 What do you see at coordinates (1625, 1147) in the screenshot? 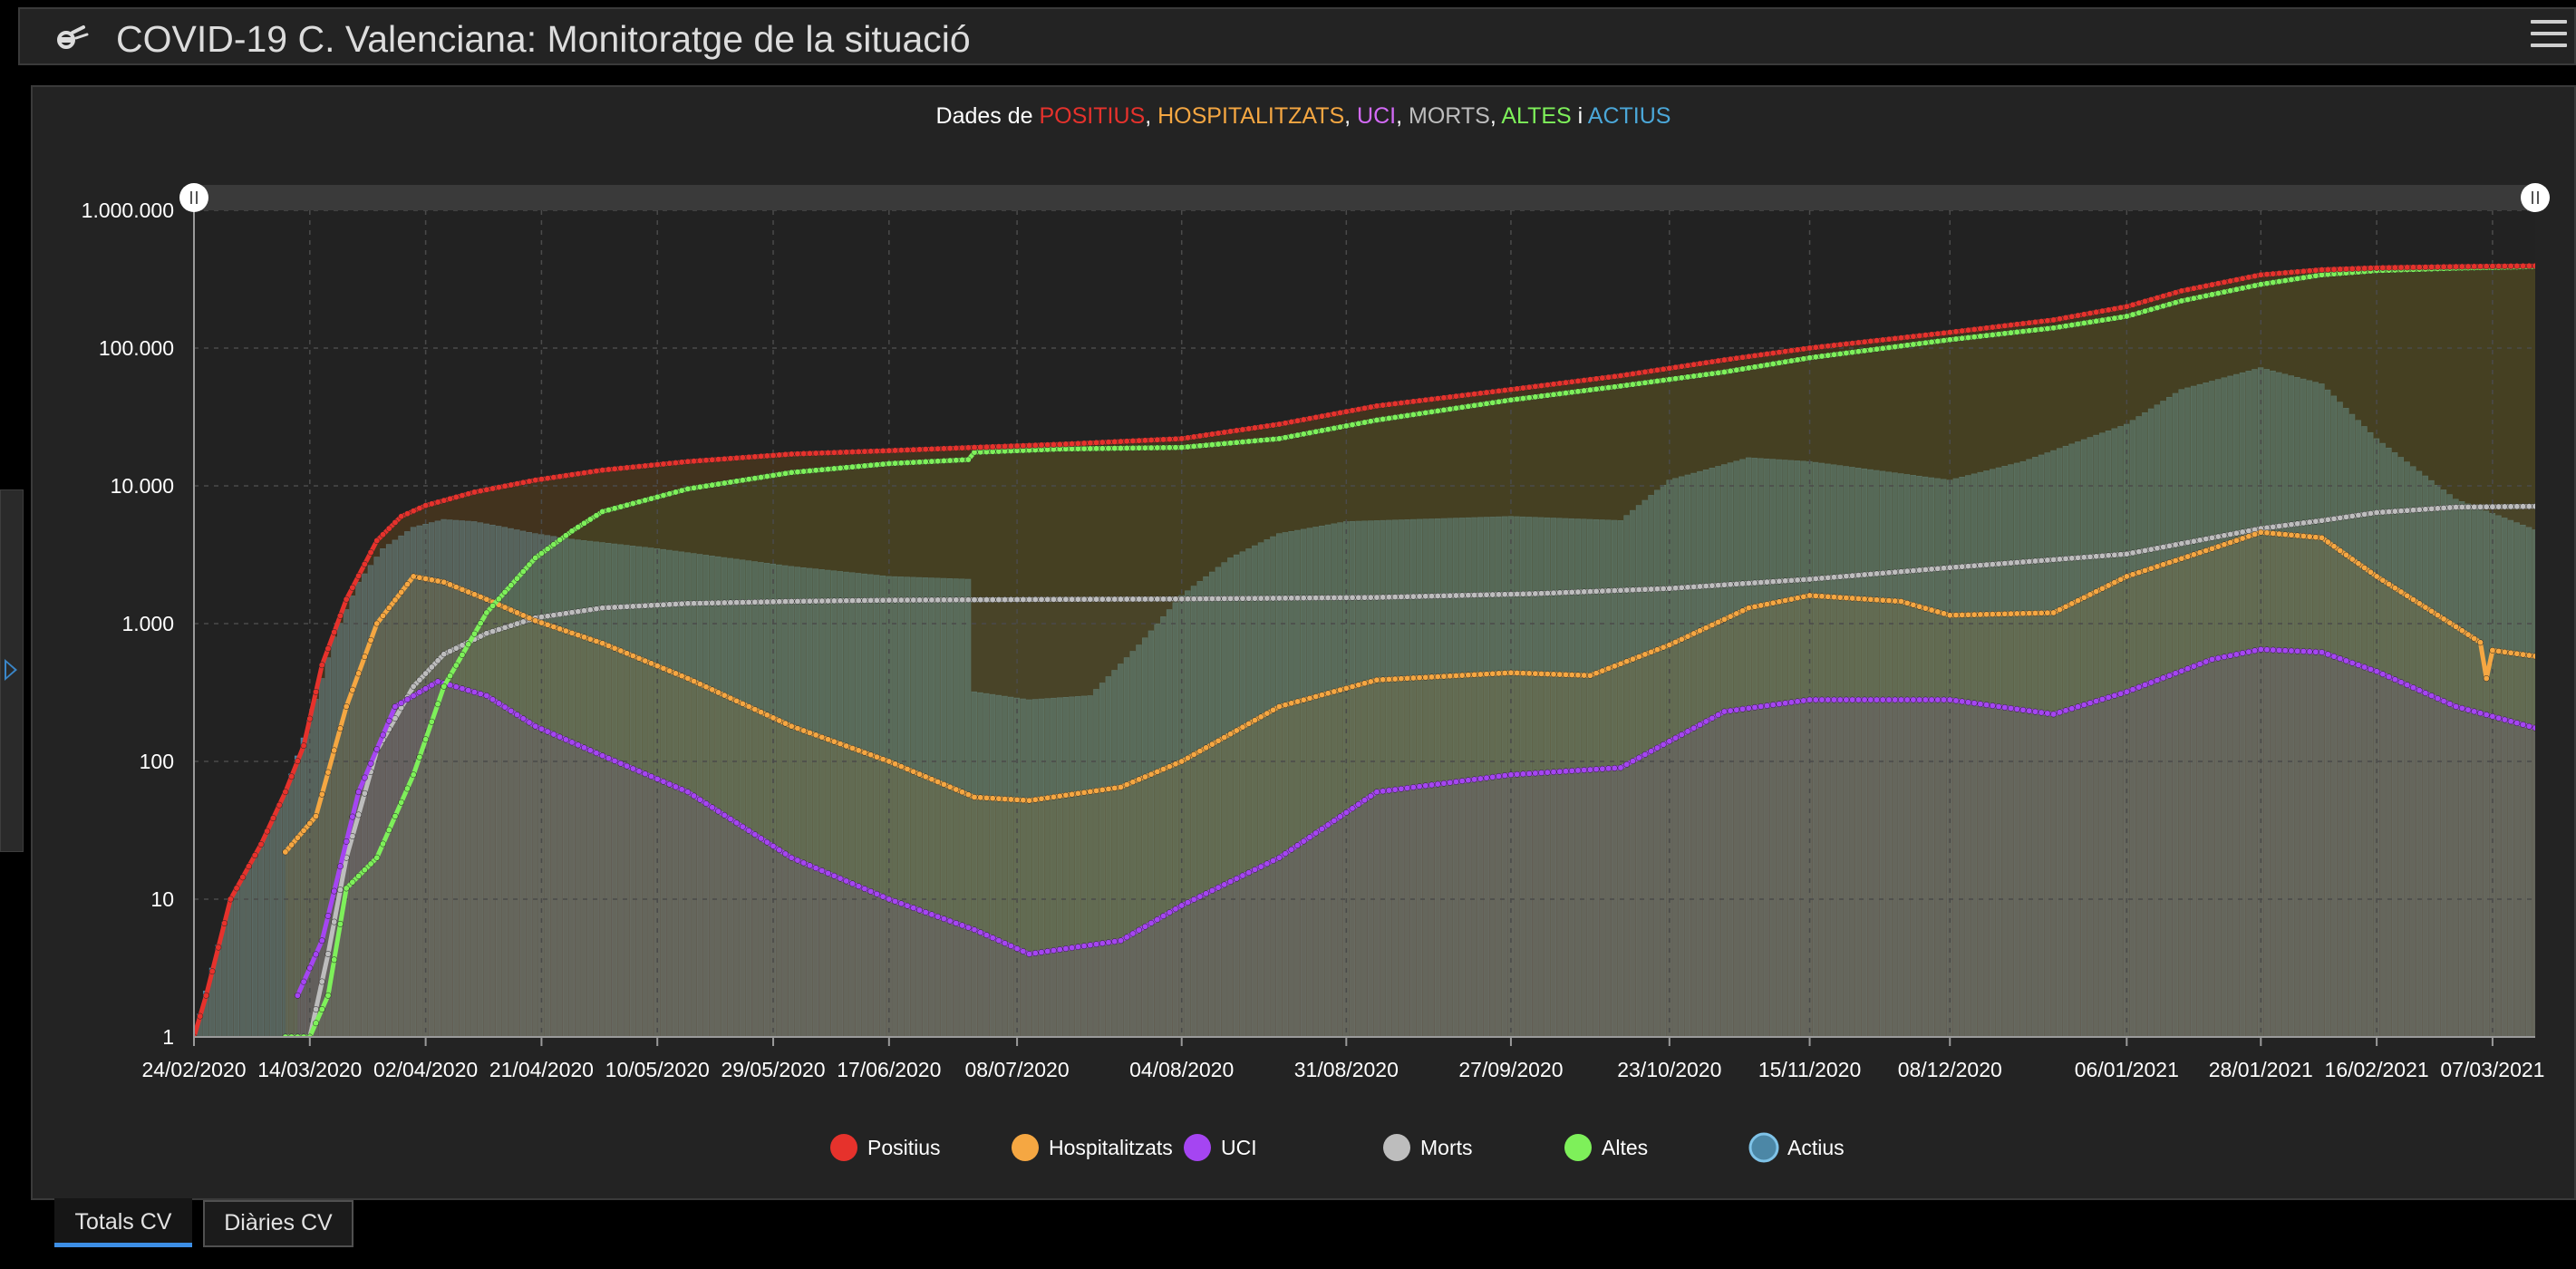
I see `legend-label-altes: Altes` at bounding box center [1625, 1147].